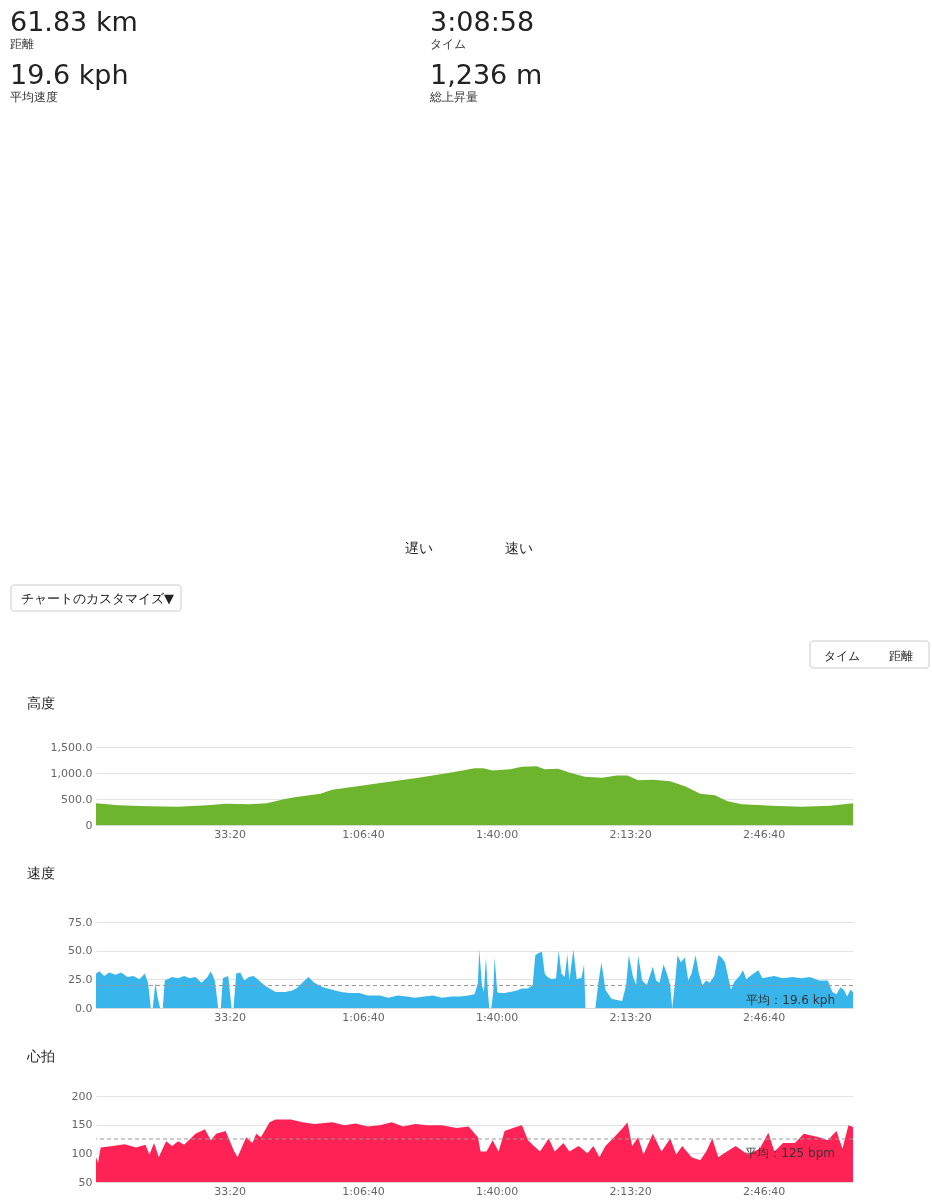 This screenshot has width=932, height=1200. What do you see at coordinates (82, 1153) in the screenshot?
I see `y-tick-label: 100` at bounding box center [82, 1153].